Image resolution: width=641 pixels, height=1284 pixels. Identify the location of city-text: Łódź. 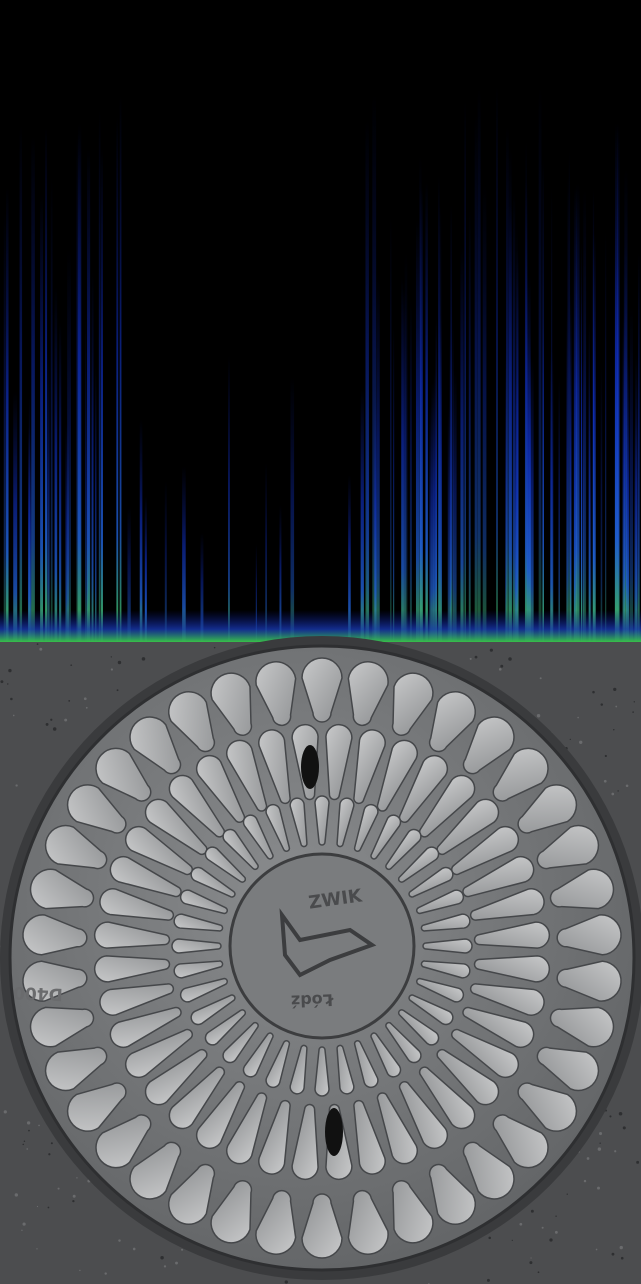
(313, 1000).